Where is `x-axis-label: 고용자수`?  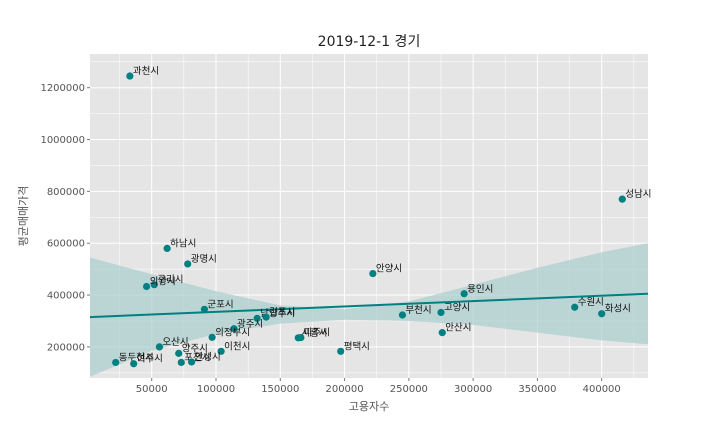 x-axis-label: 고용자수 is located at coordinates (369, 406).